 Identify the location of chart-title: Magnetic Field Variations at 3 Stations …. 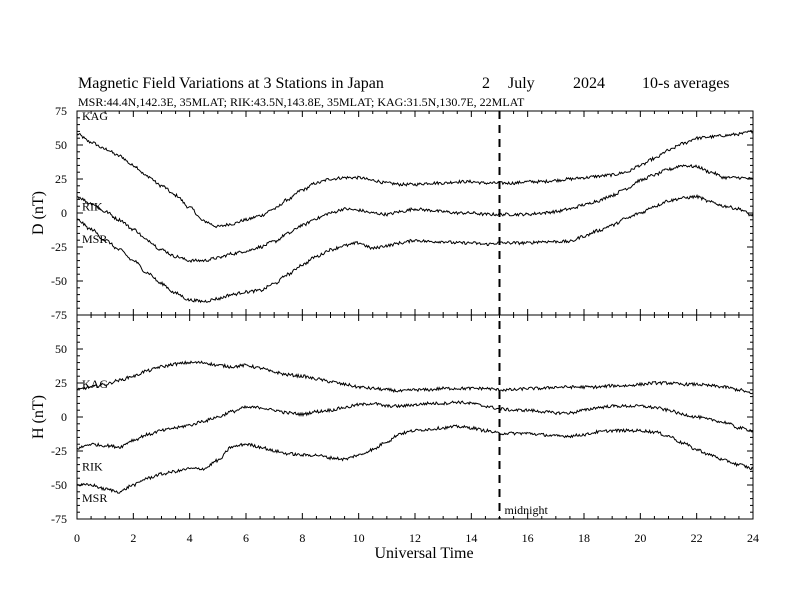
(404, 83).